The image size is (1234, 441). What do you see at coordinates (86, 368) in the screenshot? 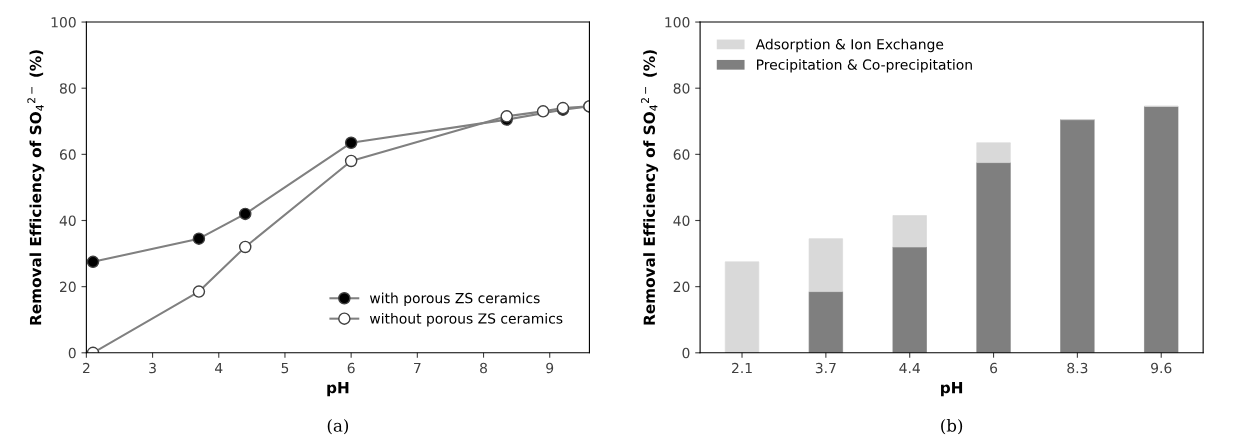
I see `x-tick-label: 2` at bounding box center [86, 368].